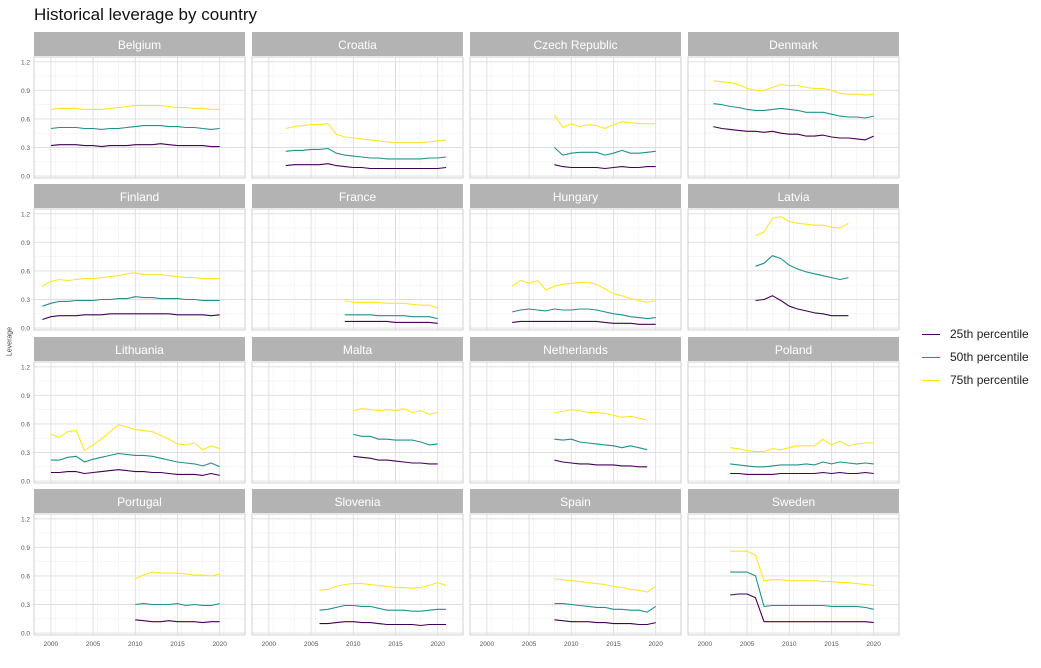 This screenshot has height=668, width=1041. I want to click on y-tick-label: 1.2, so click(25, 519).